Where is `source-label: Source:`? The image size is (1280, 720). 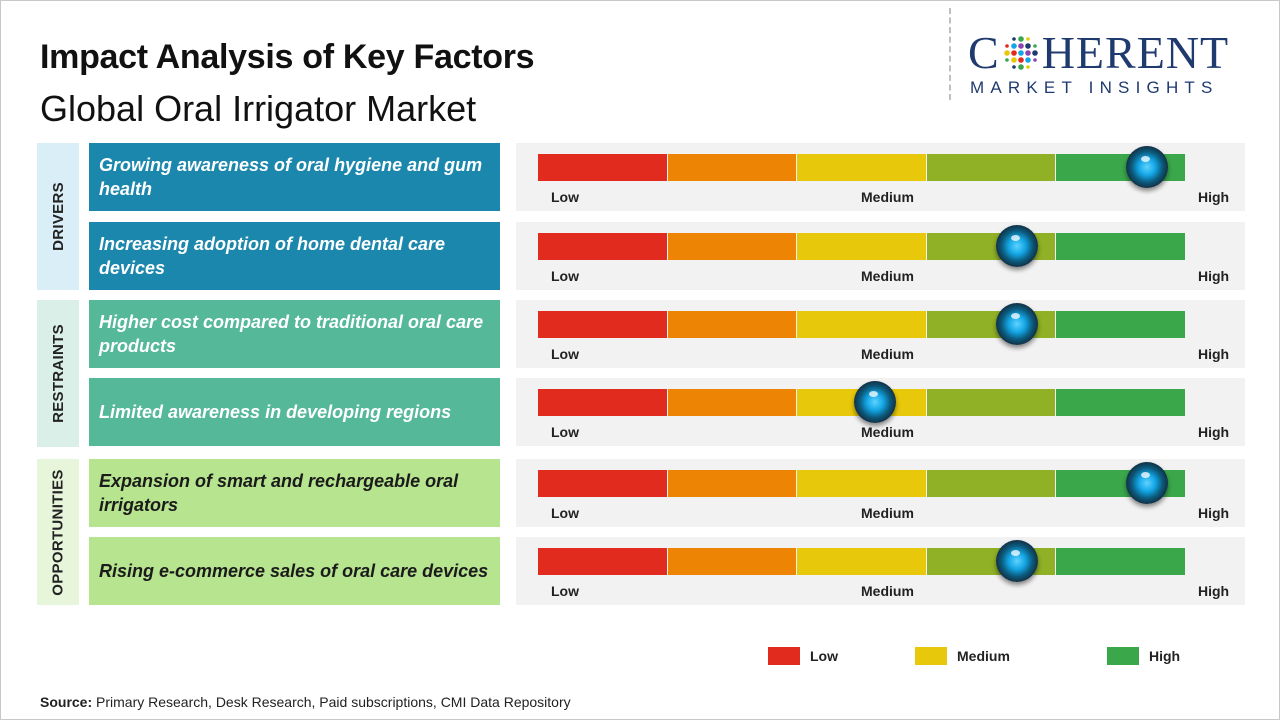 source-label: Source: is located at coordinates (66, 702).